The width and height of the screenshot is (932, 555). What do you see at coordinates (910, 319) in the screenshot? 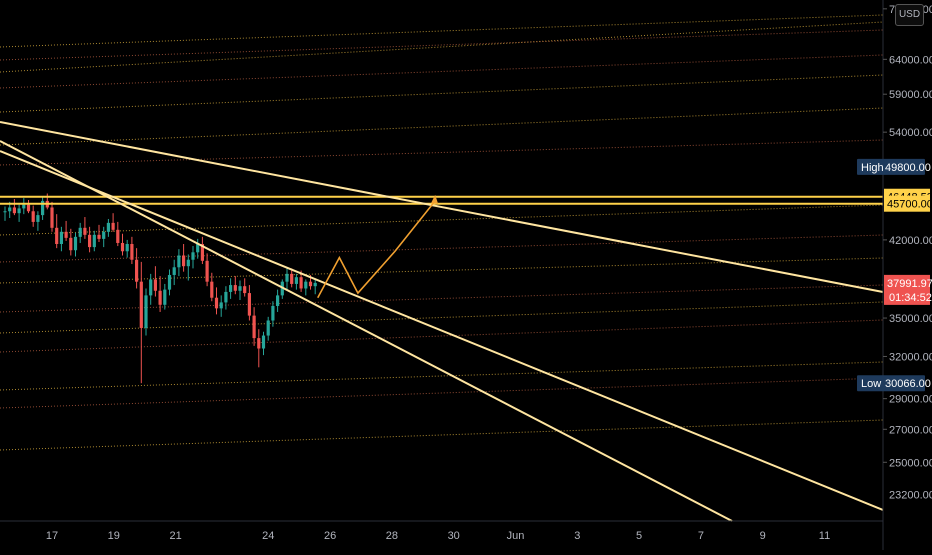
I see `y-tick-label: 35000.00` at bounding box center [910, 319].